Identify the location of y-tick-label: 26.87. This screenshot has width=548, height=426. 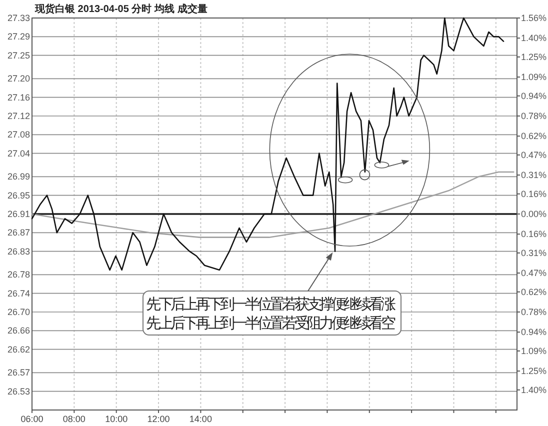
(18, 233).